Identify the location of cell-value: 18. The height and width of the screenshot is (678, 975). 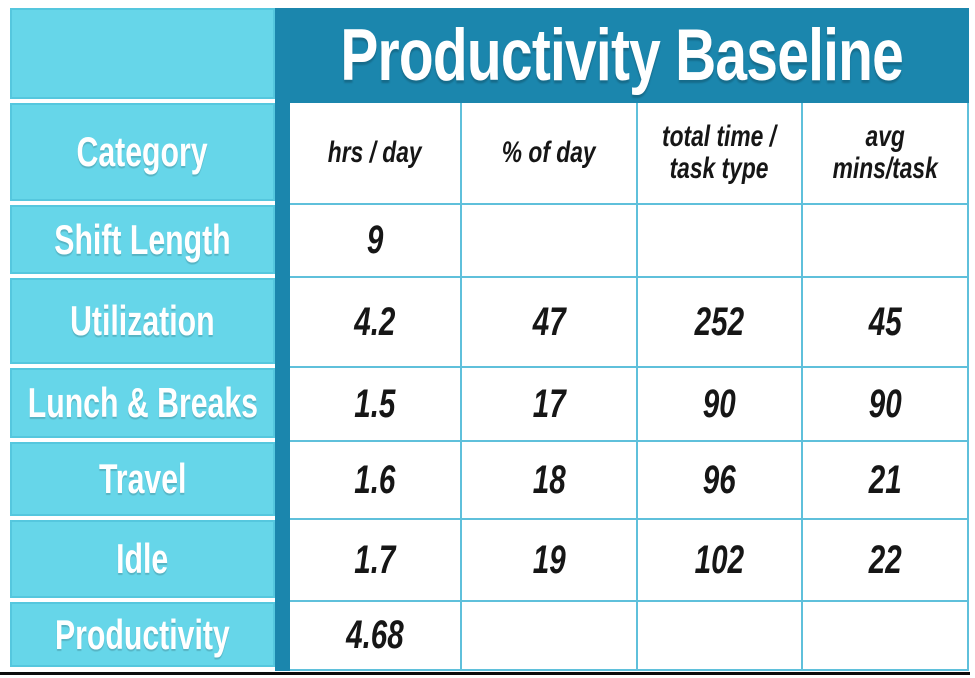
(549, 479).